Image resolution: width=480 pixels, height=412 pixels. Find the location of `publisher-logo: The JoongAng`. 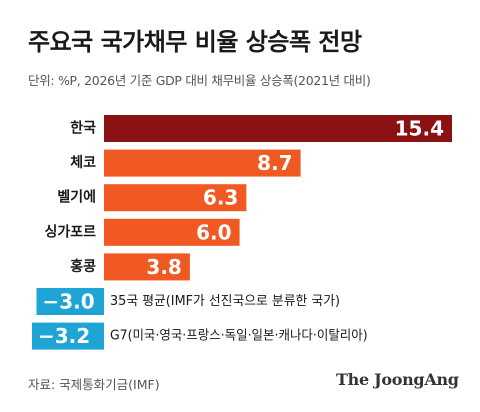

publisher-logo: The JoongAng is located at coordinates (397, 379).